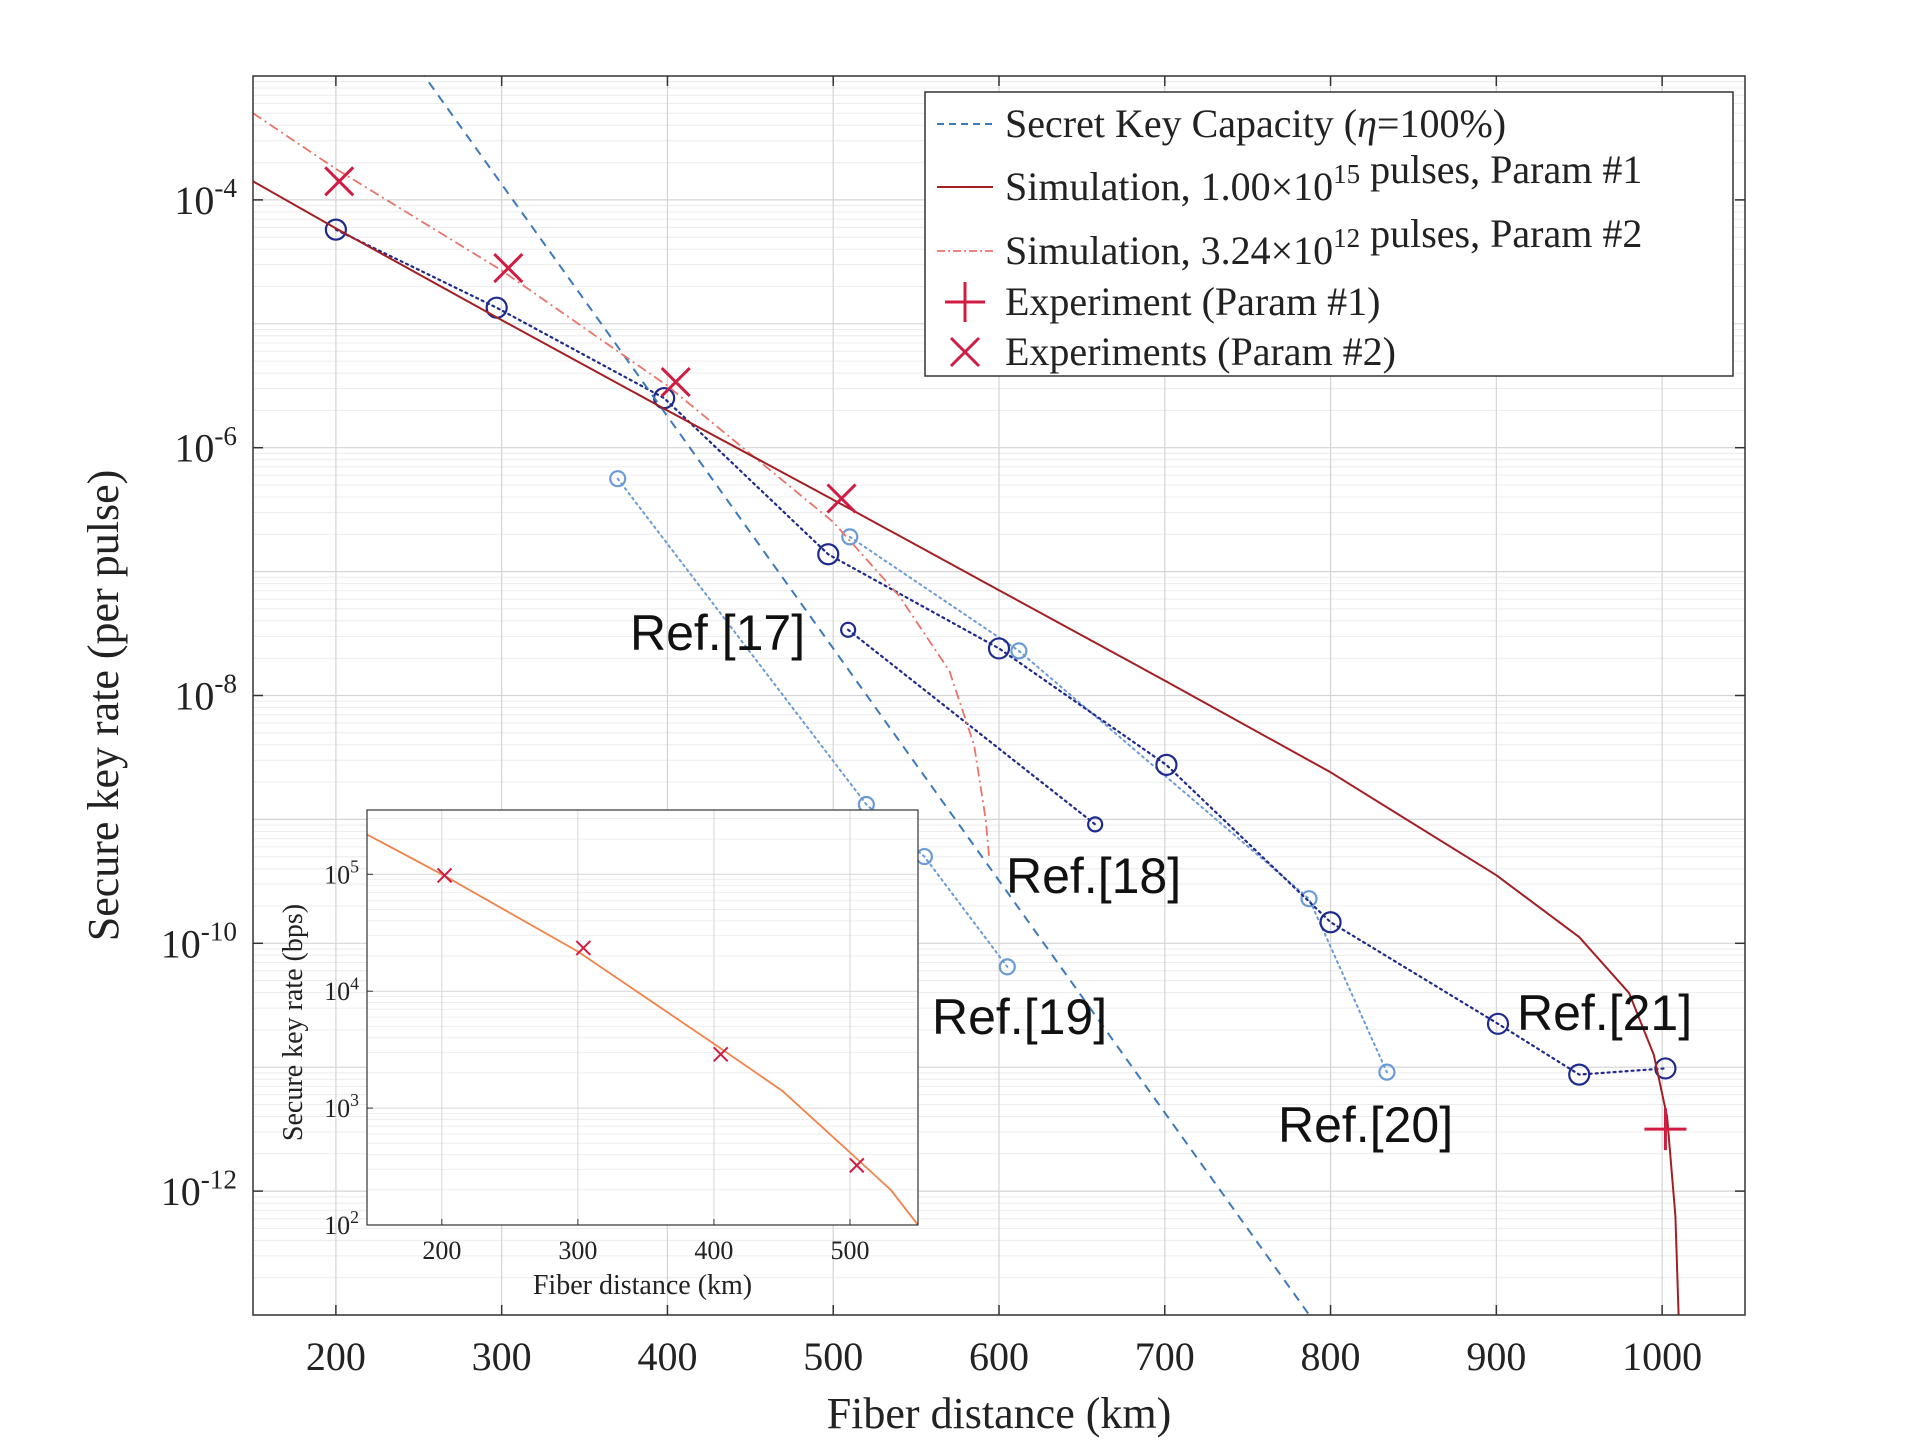 The image size is (1920, 1440). What do you see at coordinates (965, 302) in the screenshot?
I see `legend-swatch-exp1` at bounding box center [965, 302].